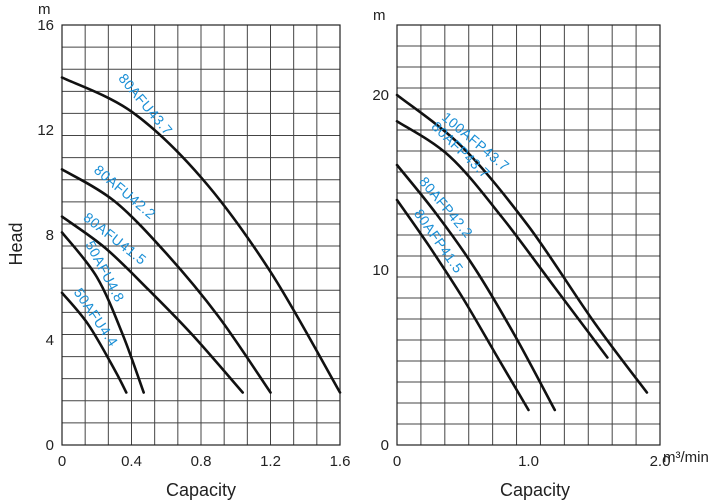 The width and height of the screenshot is (719, 502). I want to click on x-tick-label: 0.4, so click(131, 461).